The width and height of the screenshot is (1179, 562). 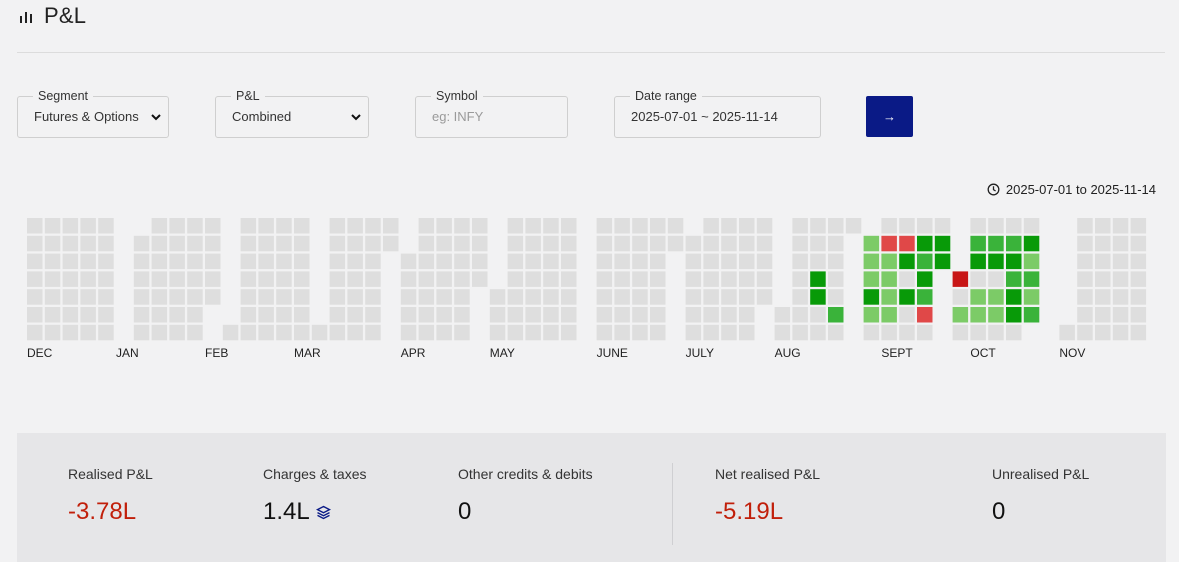 What do you see at coordinates (889, 116) in the screenshot?
I see `submit-button: →` at bounding box center [889, 116].